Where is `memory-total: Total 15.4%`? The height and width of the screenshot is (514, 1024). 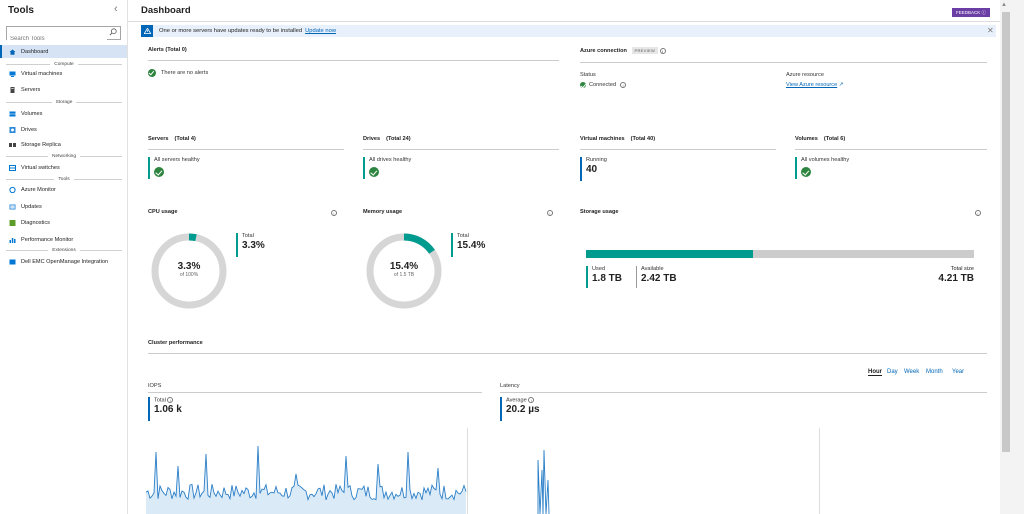 memory-total: Total 15.4% is located at coordinates (468, 245).